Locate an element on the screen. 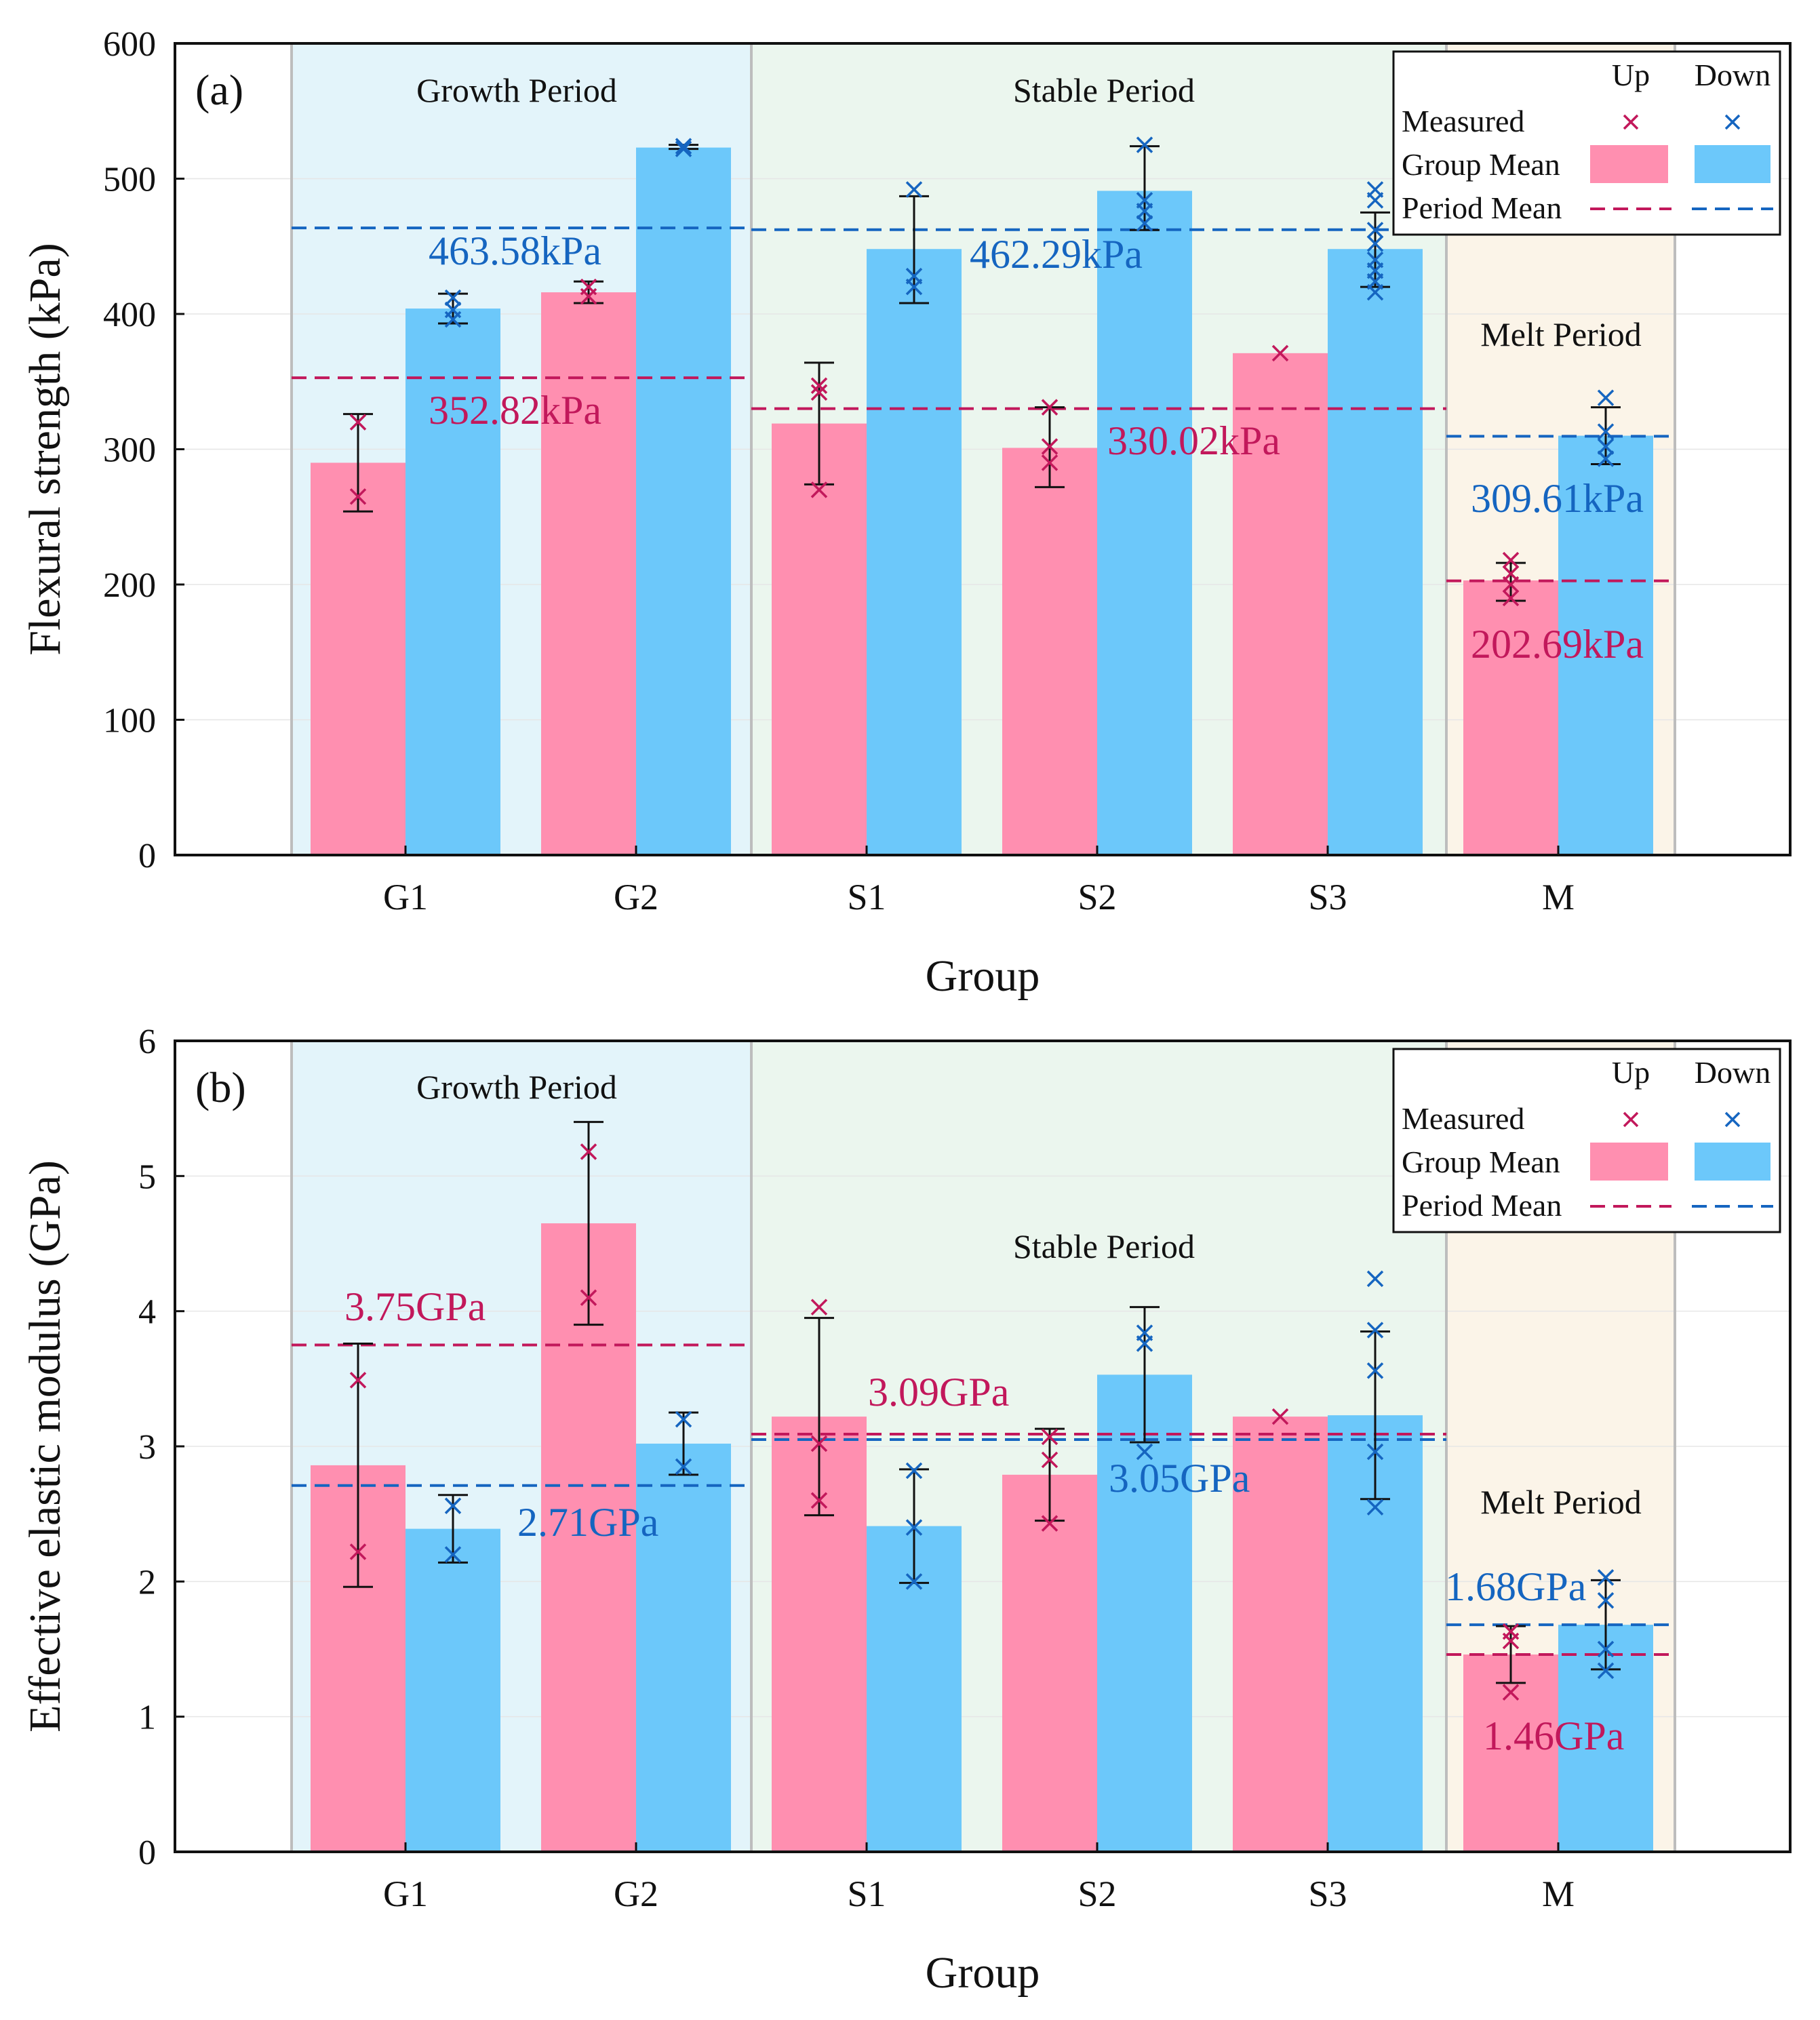  period-mean-label: 2.71GPa is located at coordinates (587, 1522).